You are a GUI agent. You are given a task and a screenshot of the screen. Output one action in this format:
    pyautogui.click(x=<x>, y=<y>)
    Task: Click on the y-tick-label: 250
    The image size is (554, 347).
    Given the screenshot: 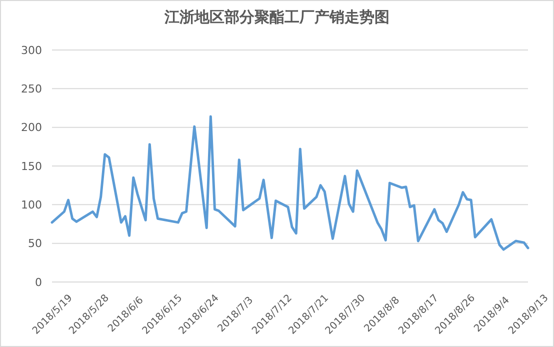 What is the action you would take?
    pyautogui.click(x=31, y=89)
    